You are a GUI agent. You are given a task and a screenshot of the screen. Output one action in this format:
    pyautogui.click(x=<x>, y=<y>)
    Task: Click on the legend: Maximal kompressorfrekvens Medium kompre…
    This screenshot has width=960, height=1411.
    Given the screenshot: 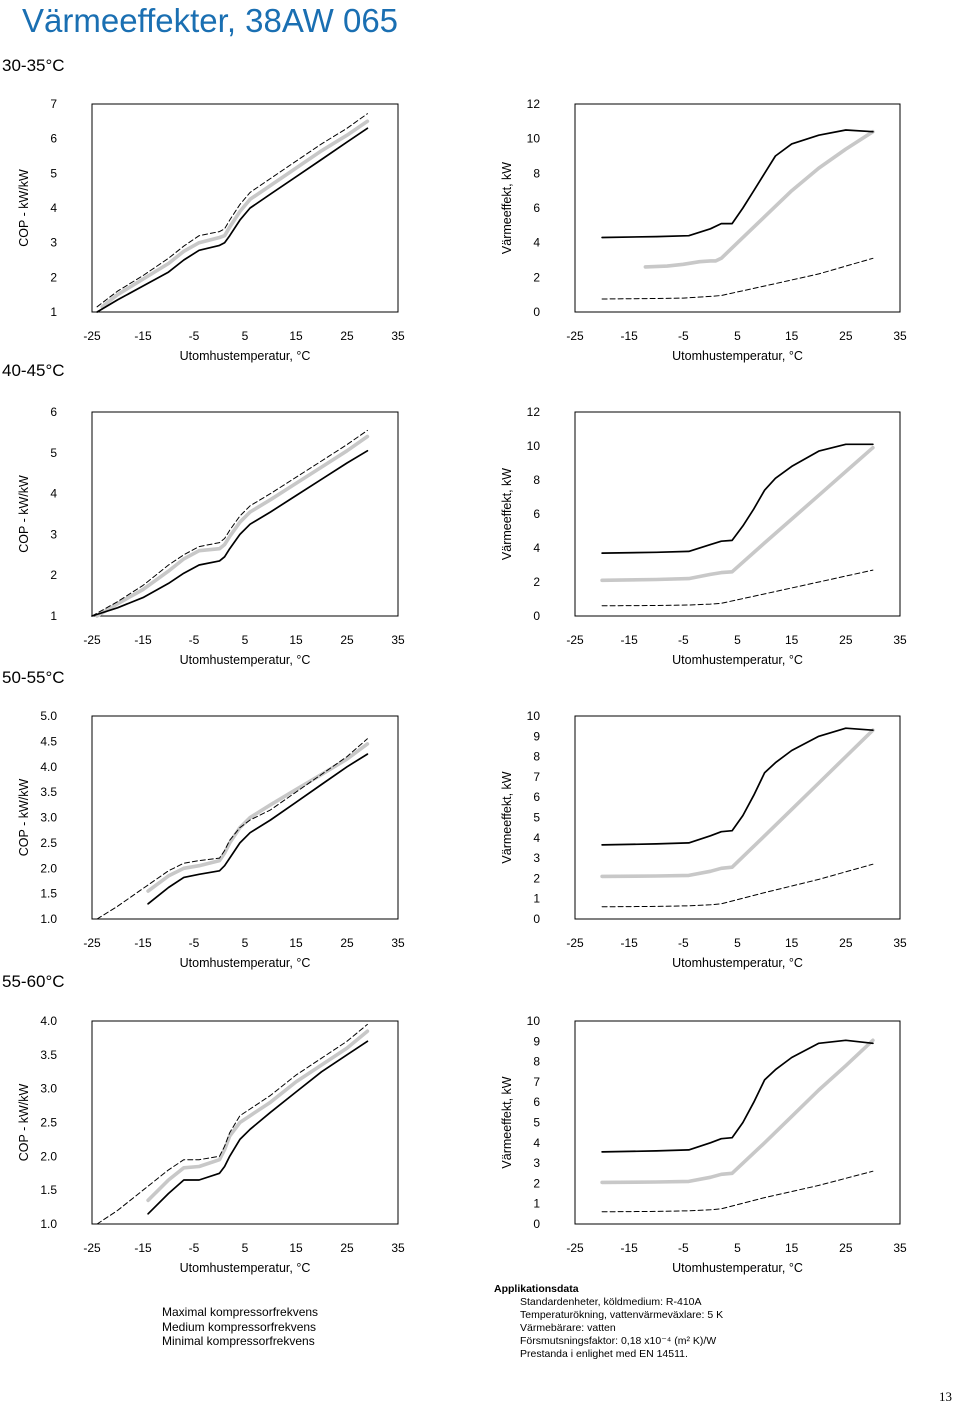 What is the action you would take?
    pyautogui.click(x=194, y=1327)
    